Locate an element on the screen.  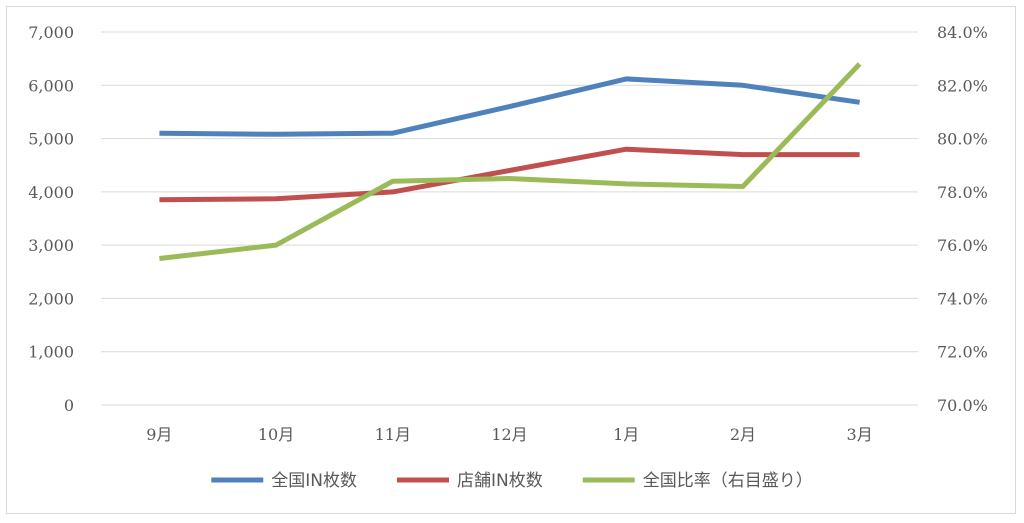
x-tick-label: 9月 is located at coordinates (159, 434).